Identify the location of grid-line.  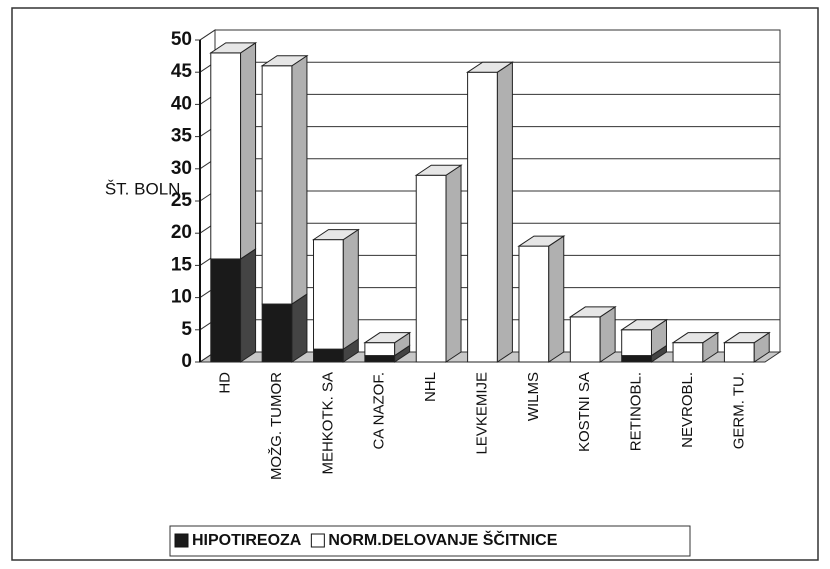
(207, 35).